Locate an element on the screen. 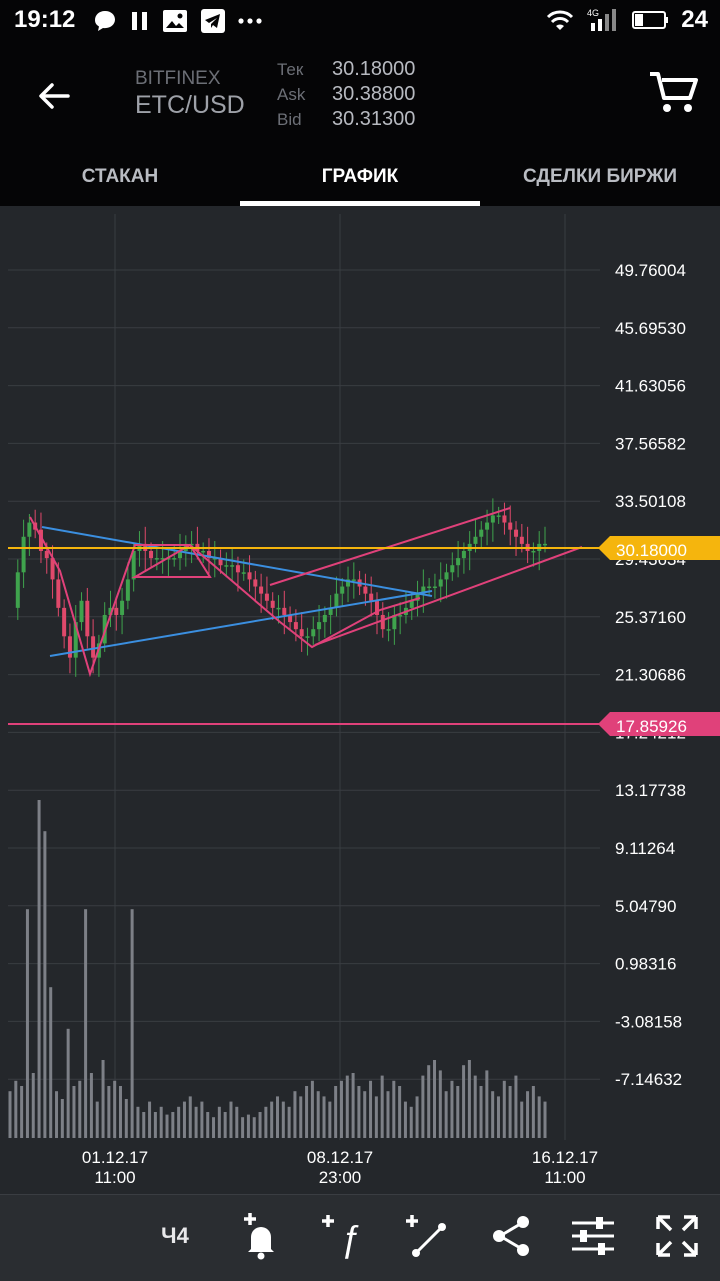 The image size is (720, 1281). alert-price-tag is located at coordinates (659, 724).